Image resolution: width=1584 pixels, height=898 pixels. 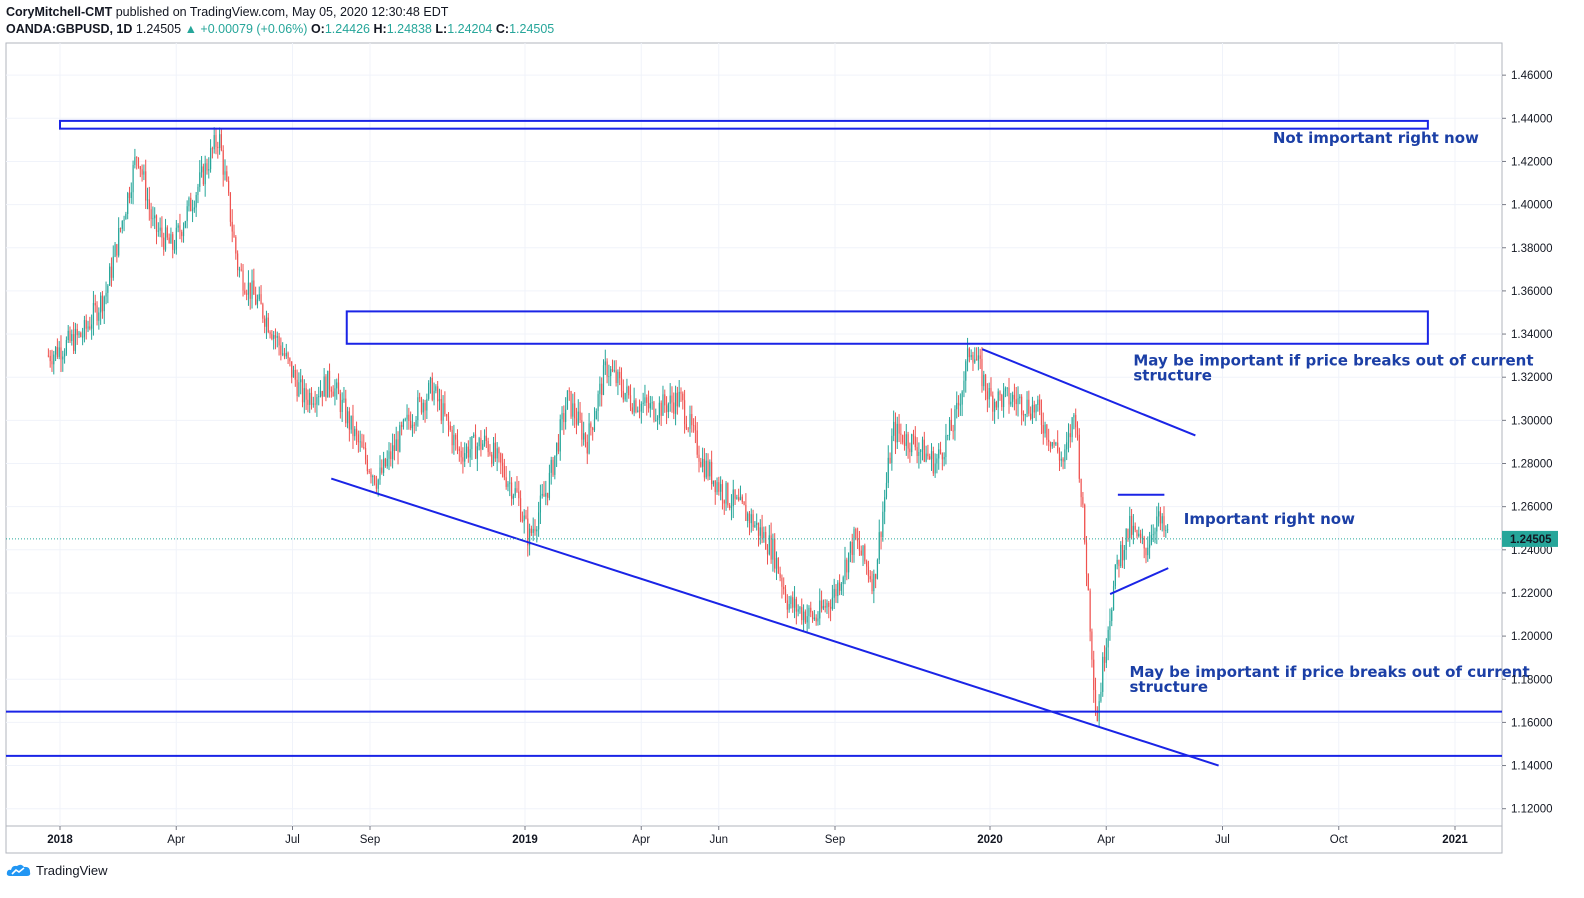 What do you see at coordinates (1532, 206) in the screenshot?
I see `y-tick-label: 1.40000` at bounding box center [1532, 206].